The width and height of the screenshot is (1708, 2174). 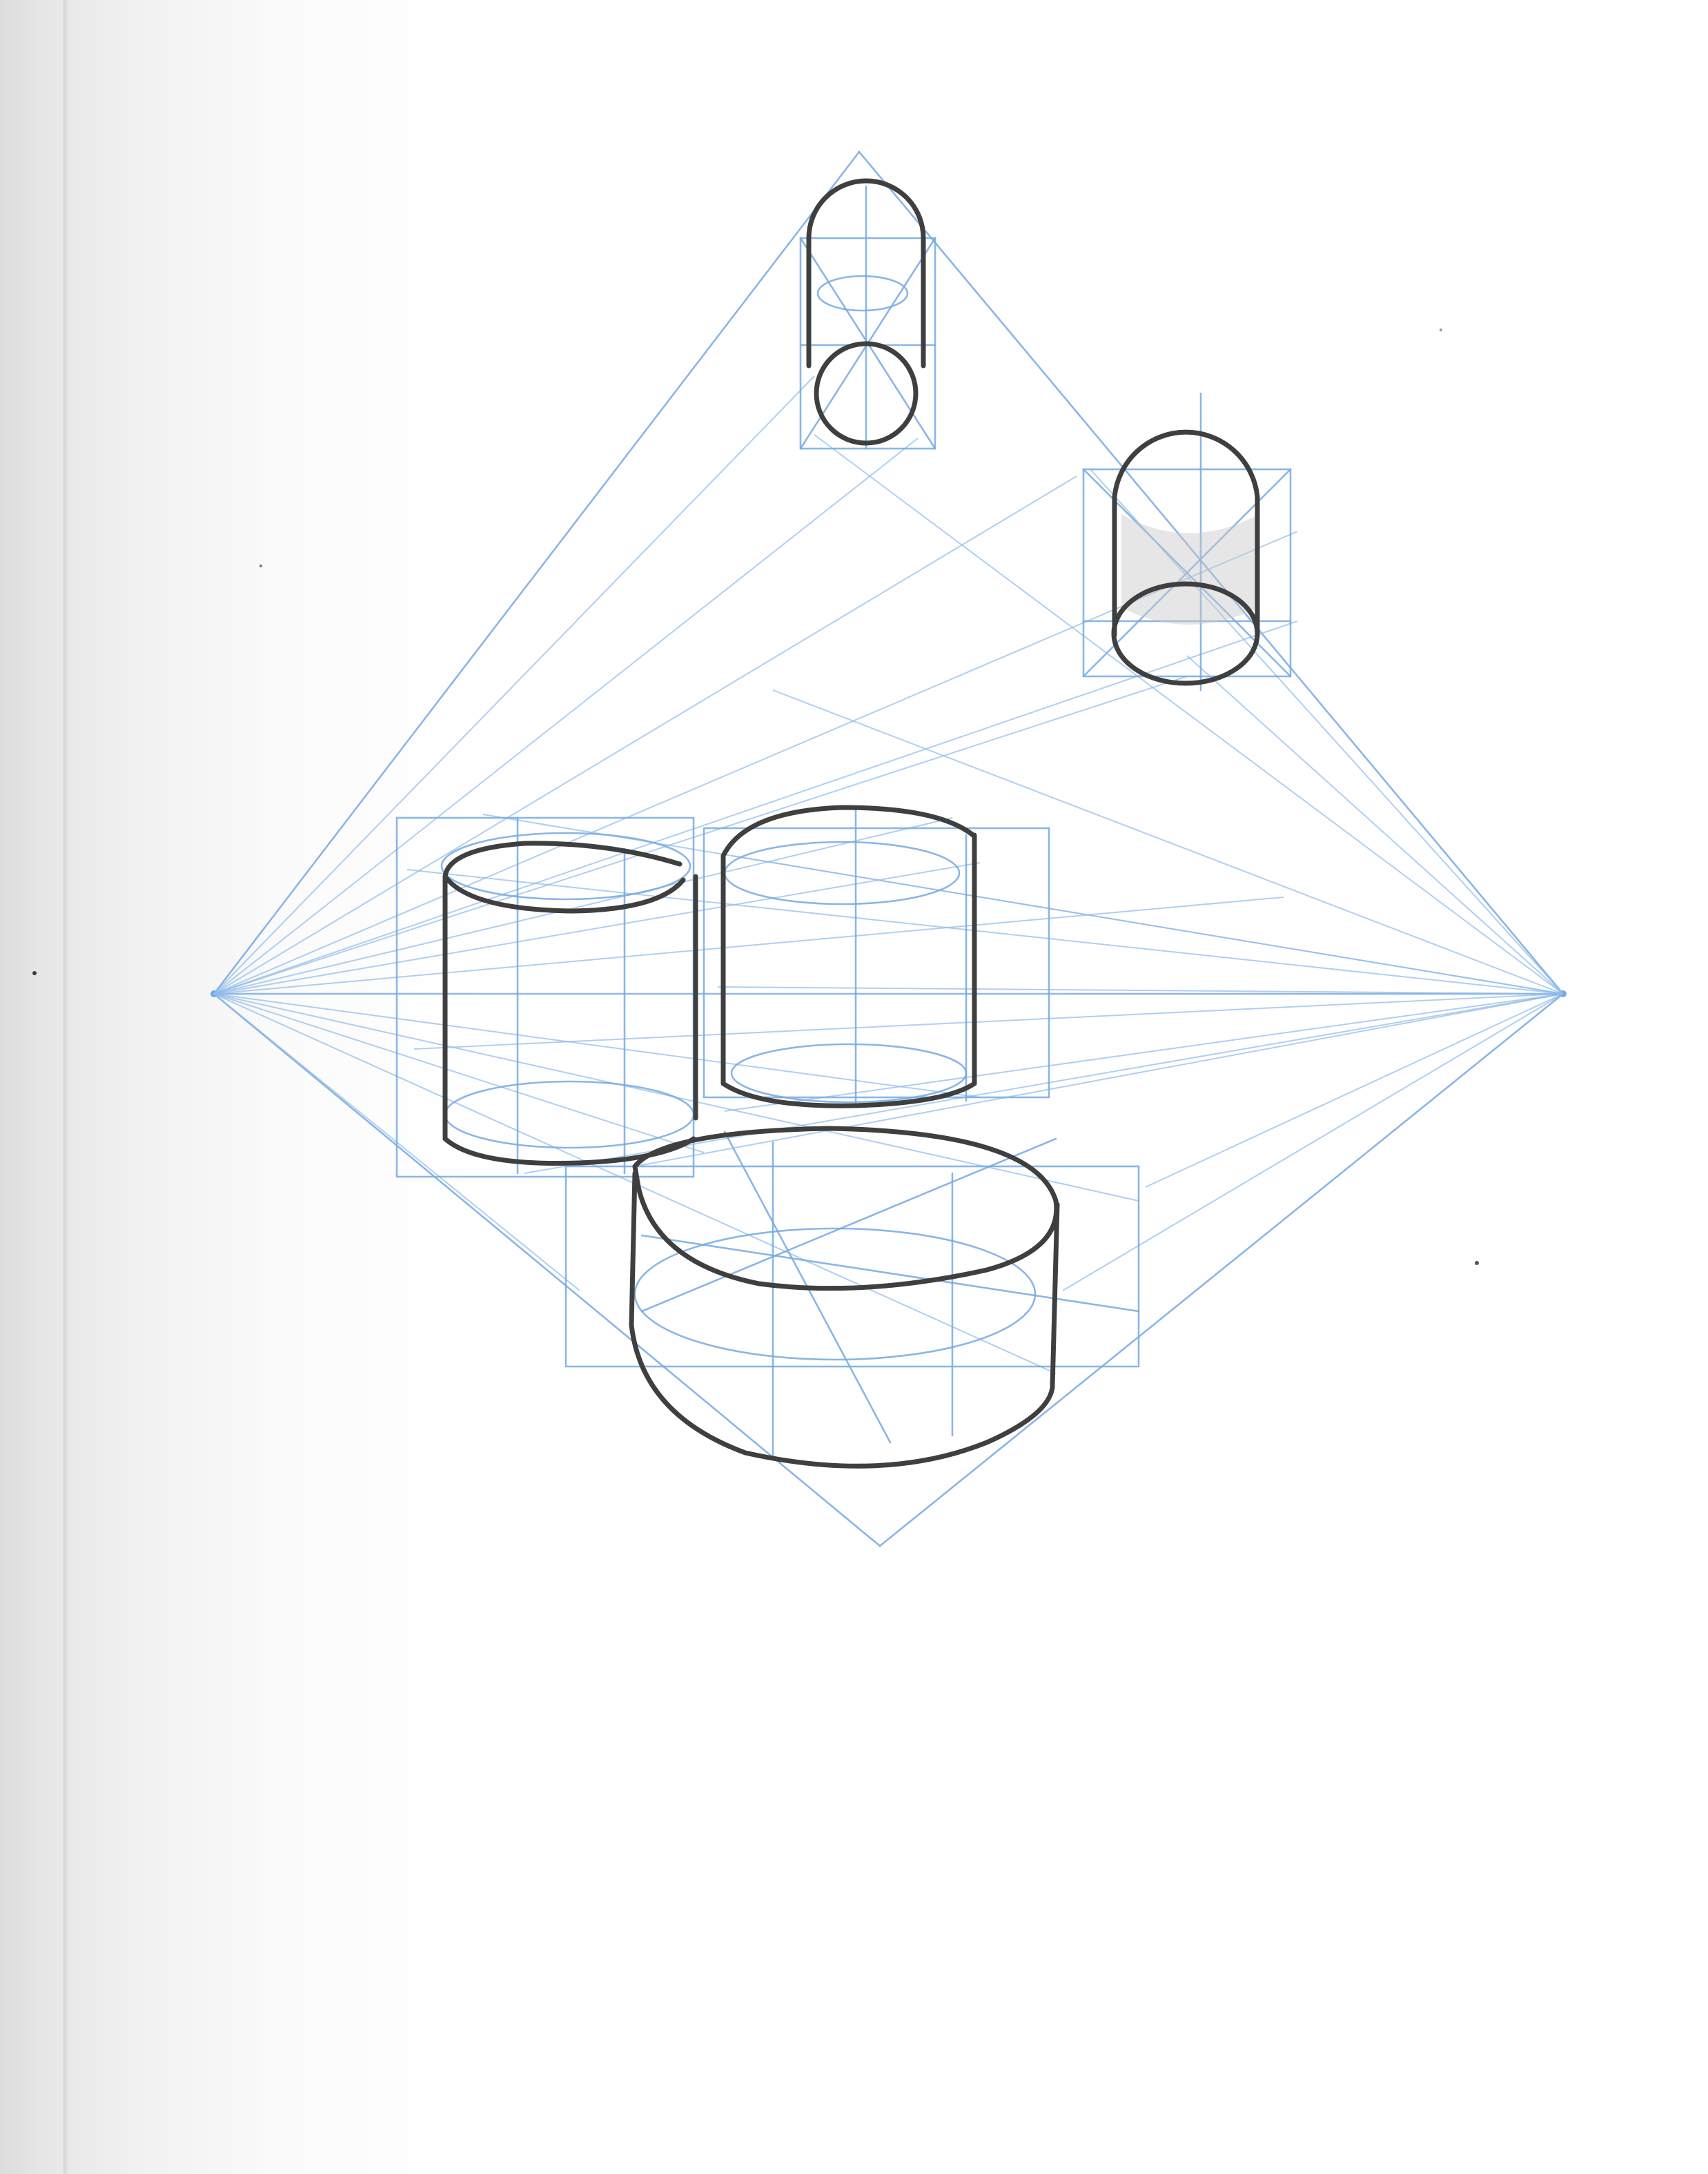 What do you see at coordinates (877, 956) in the screenshot?
I see `right-middle-cylinder` at bounding box center [877, 956].